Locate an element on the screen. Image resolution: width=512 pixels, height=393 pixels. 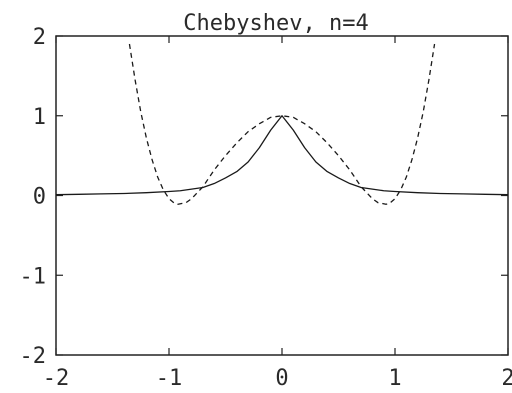
x-tick-labels: -2 -1 0 1 2 is located at coordinates (277, 378).